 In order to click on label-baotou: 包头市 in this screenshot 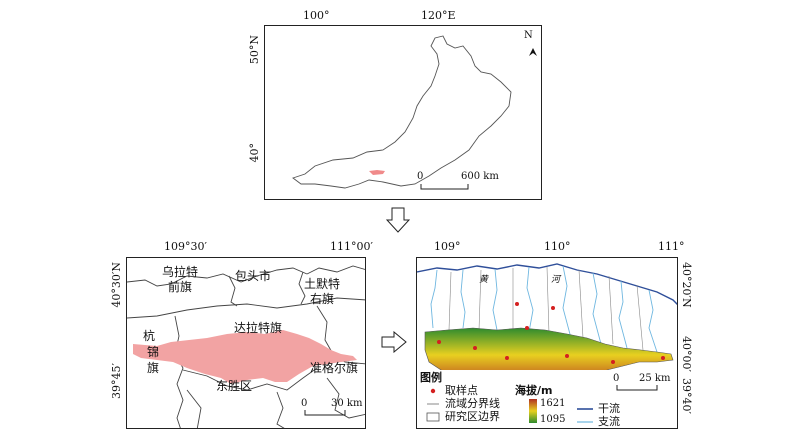, I will do `click(253, 276)`.